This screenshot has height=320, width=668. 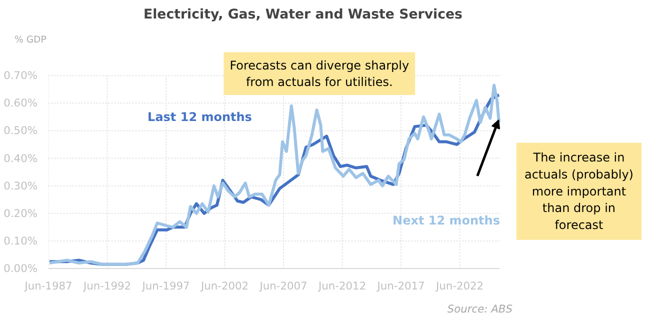 What do you see at coordinates (283, 286) in the screenshot?
I see `x-tick-label: Jun-2007` at bounding box center [283, 286].